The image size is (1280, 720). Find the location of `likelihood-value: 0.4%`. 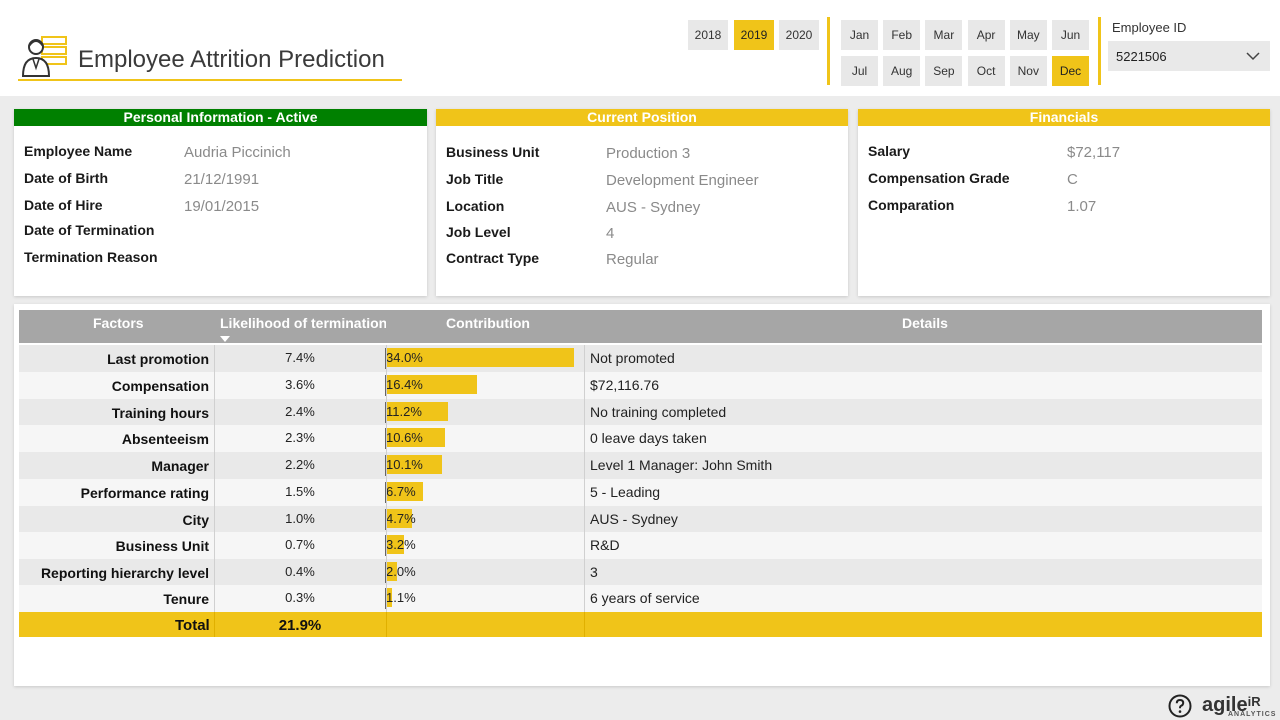

likelihood-value: 0.4% is located at coordinates (300, 571).